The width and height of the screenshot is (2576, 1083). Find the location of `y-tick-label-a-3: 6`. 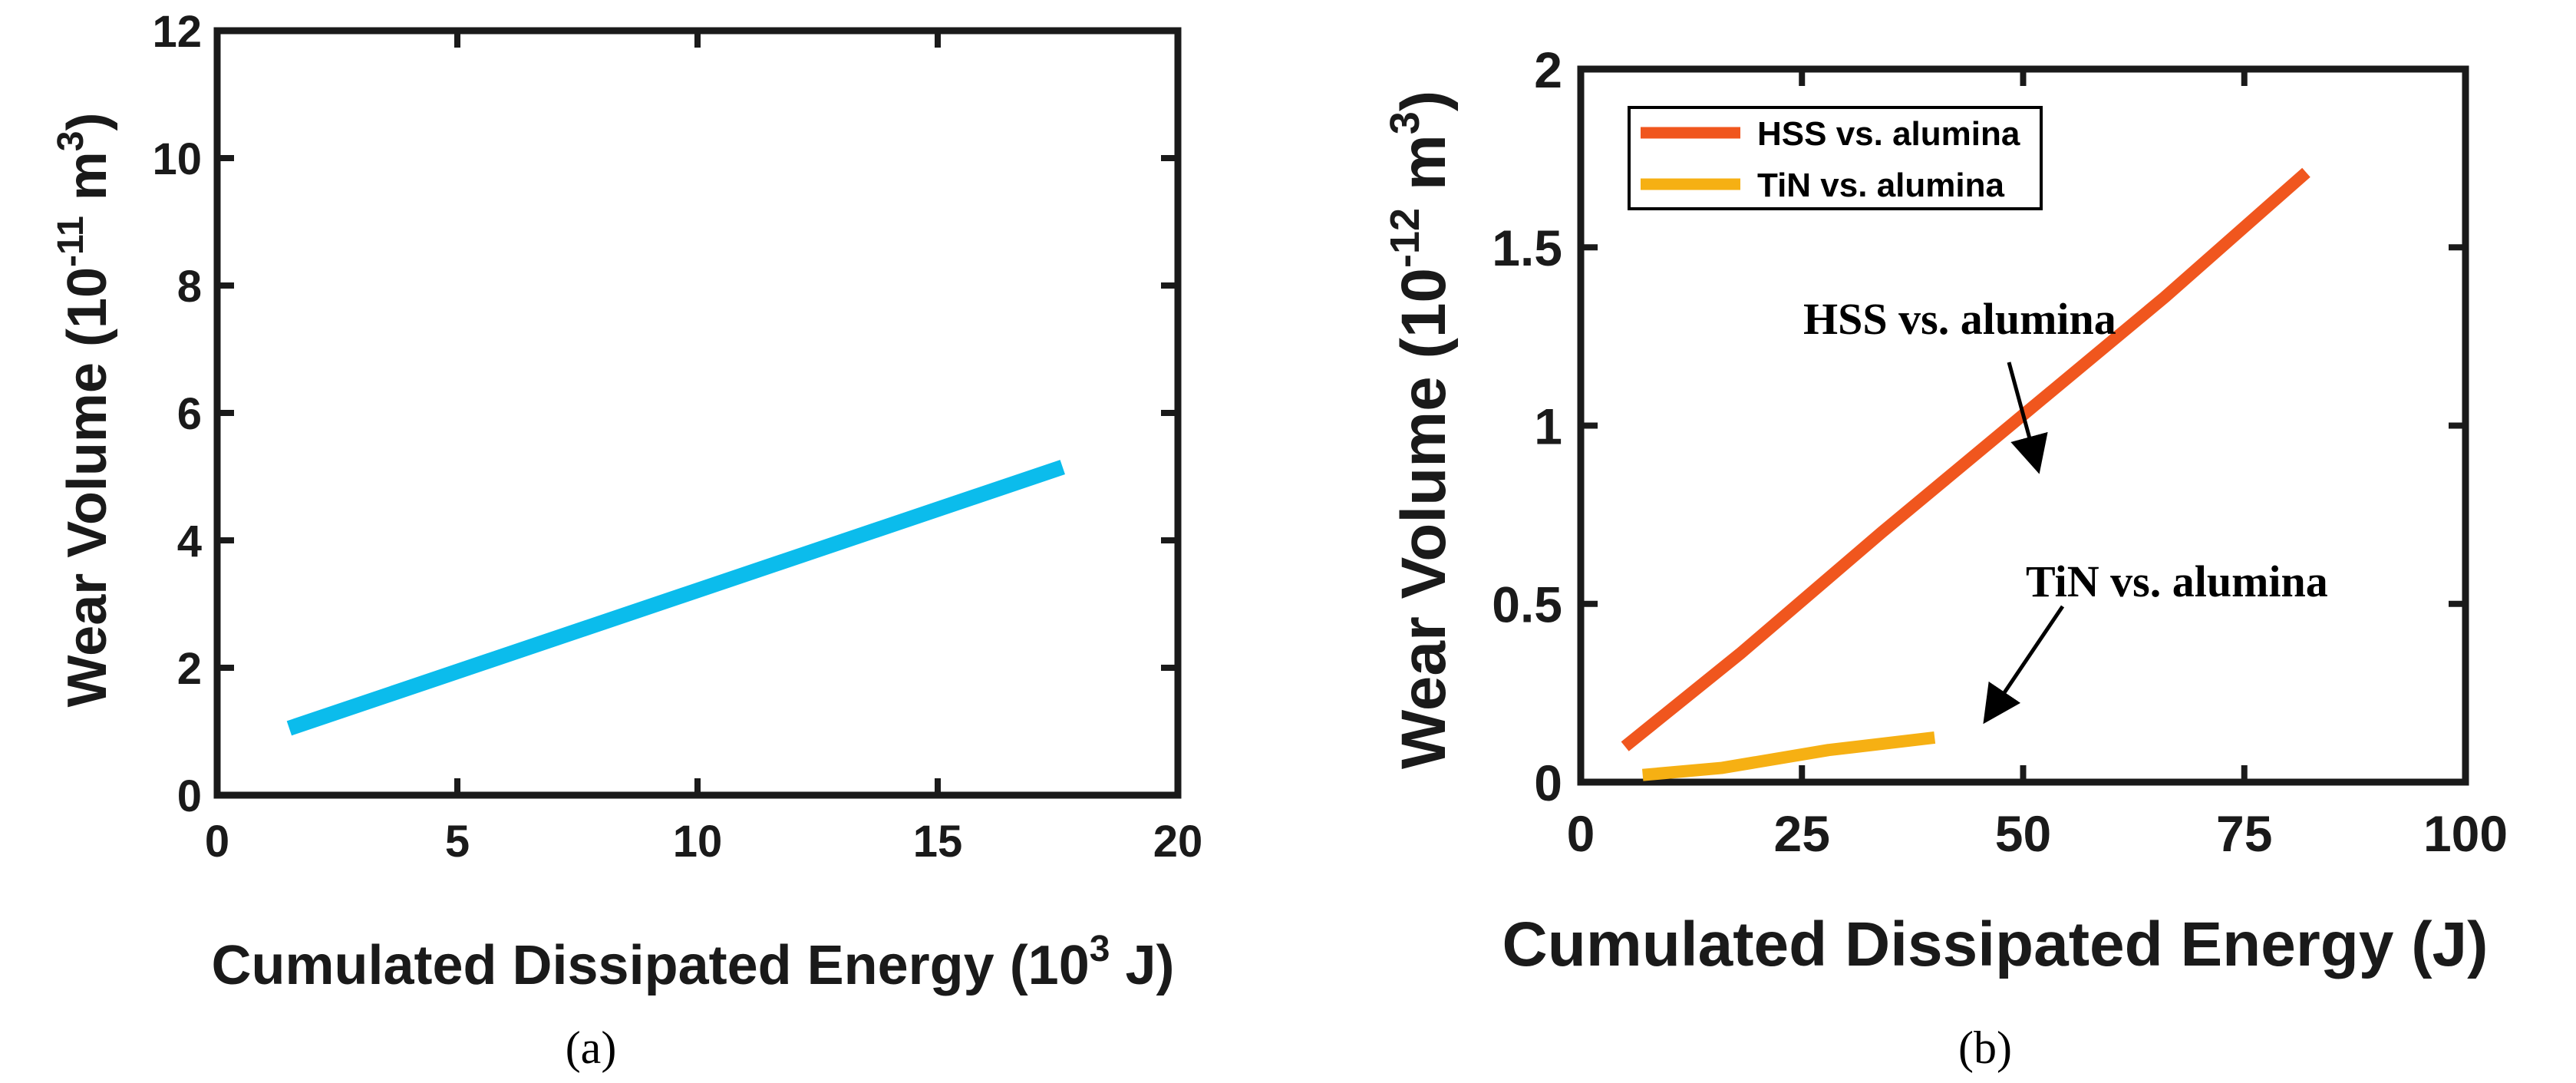

y-tick-label-a-3: 6 is located at coordinates (189, 414).